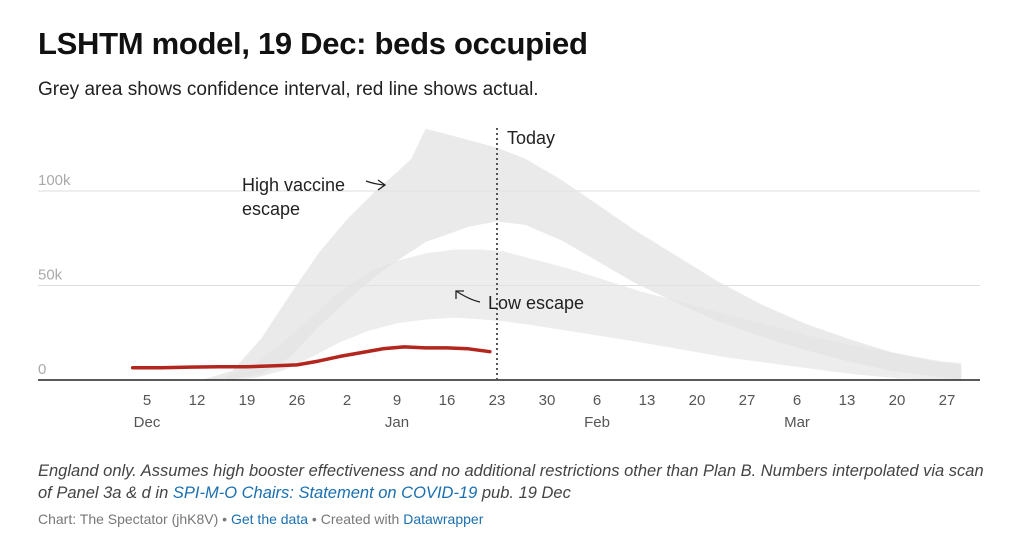 This screenshot has width=1024, height=547. Describe the element at coordinates (524, 493) in the screenshot. I see `notes-text-after: pub. 19 Dec` at that location.